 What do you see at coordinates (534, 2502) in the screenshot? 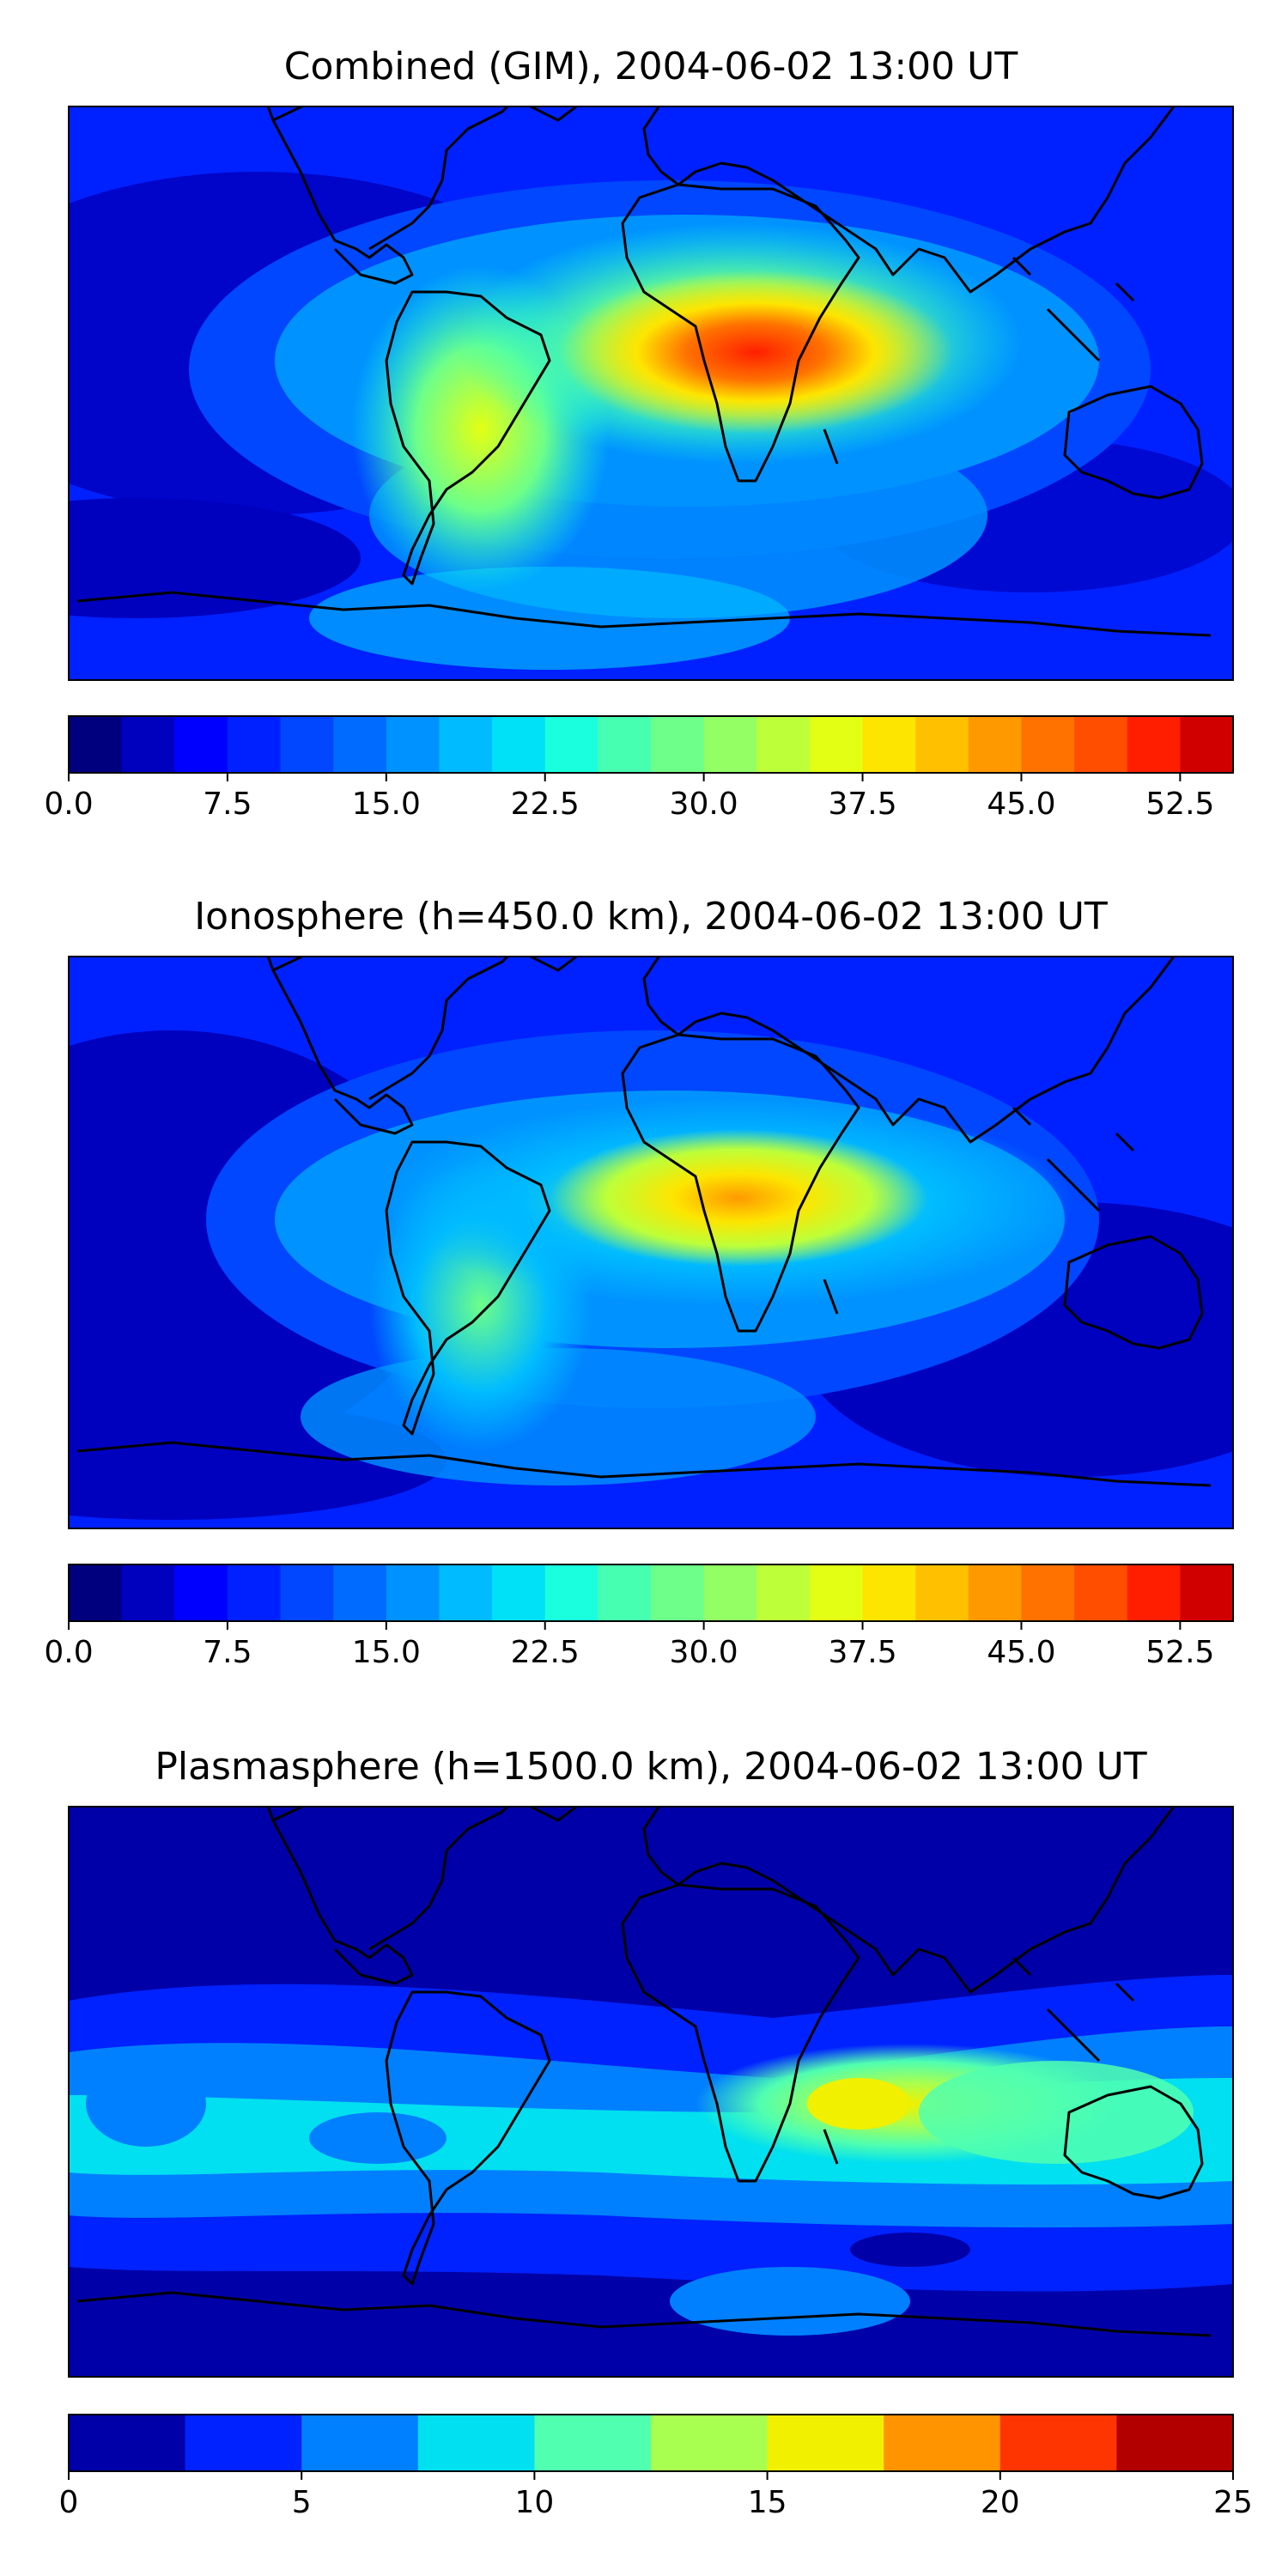
I see `colorbar-tick-label: 10` at bounding box center [534, 2502].